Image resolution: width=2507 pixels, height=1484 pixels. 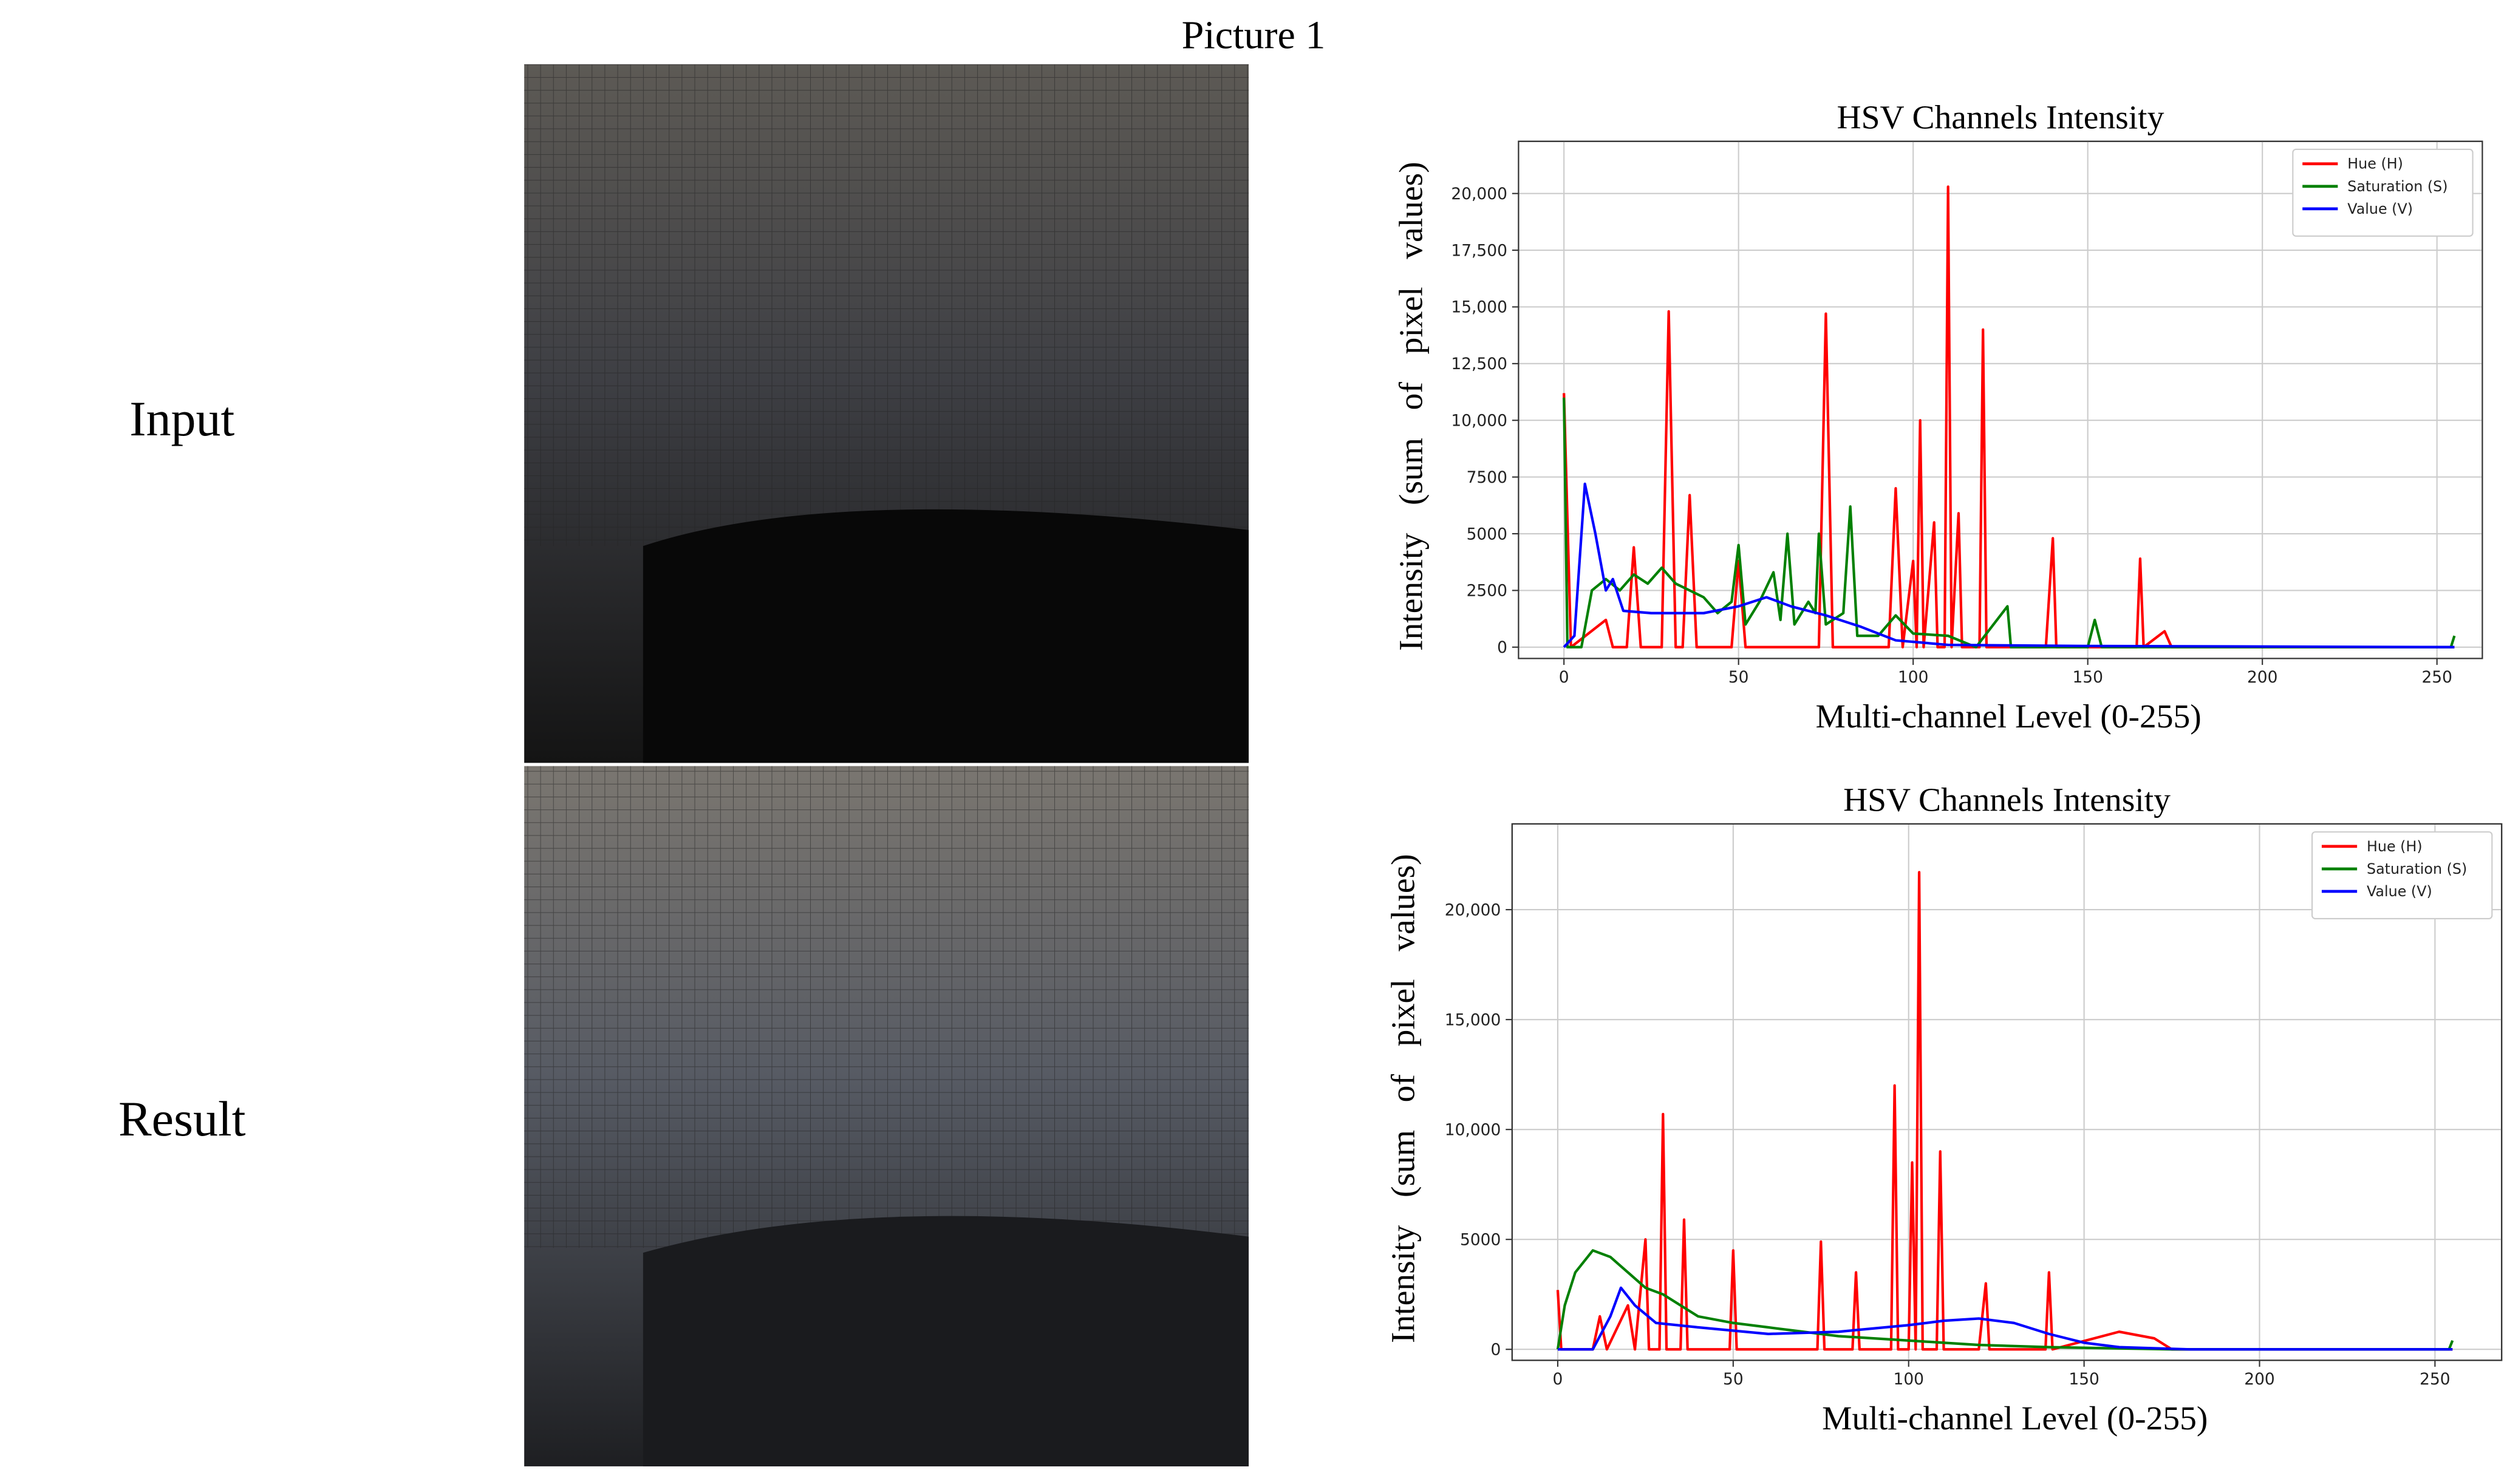 I want to click on row-label: Result, so click(x=182, y=1118).